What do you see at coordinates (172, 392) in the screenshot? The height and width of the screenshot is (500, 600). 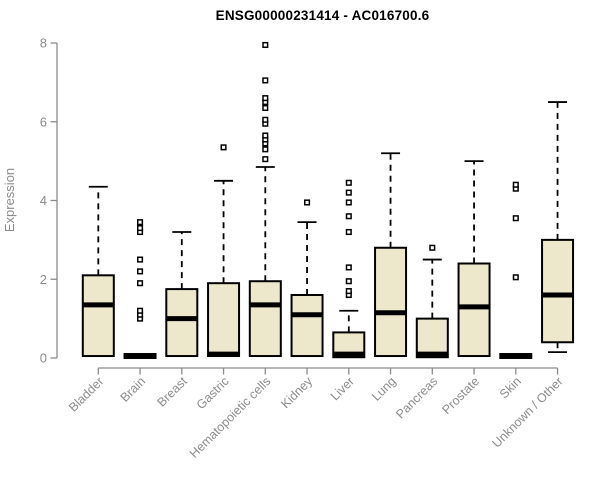 I see `x-tick-label: Breast` at bounding box center [172, 392].